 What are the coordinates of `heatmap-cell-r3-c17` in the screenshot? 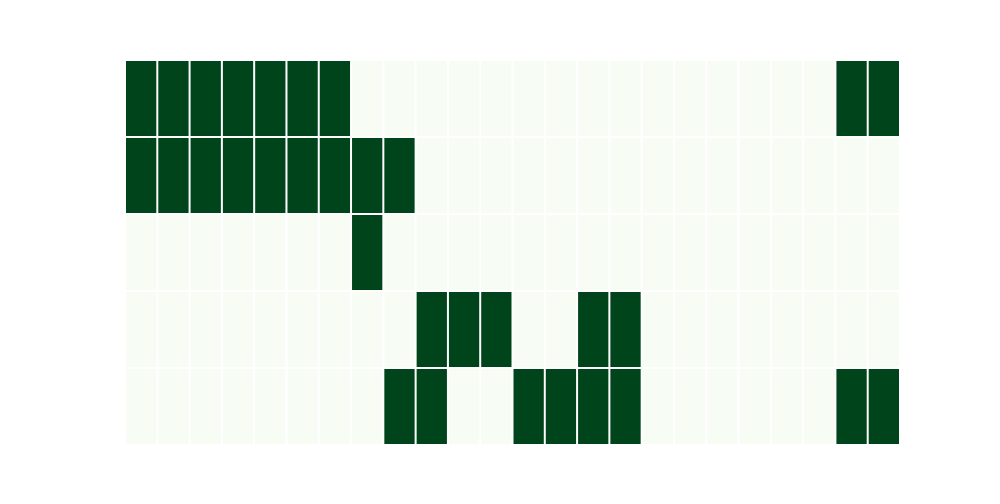 It's located at (690, 329).